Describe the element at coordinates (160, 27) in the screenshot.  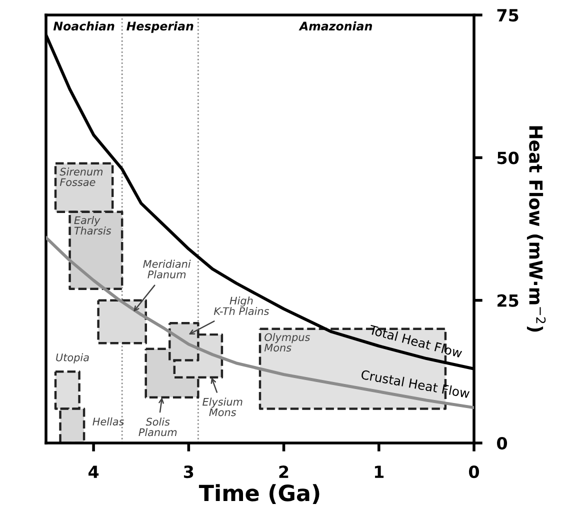
I see `annotation: Hesperian` at that location.